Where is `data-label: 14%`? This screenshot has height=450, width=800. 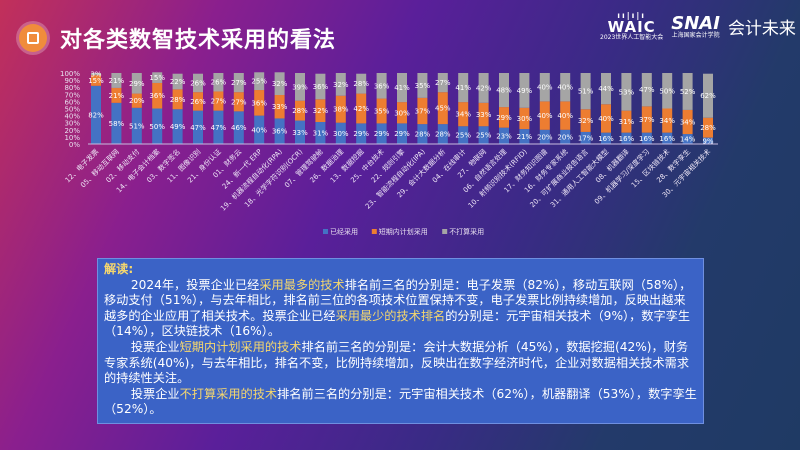 data-label: 14% is located at coordinates (688, 140).